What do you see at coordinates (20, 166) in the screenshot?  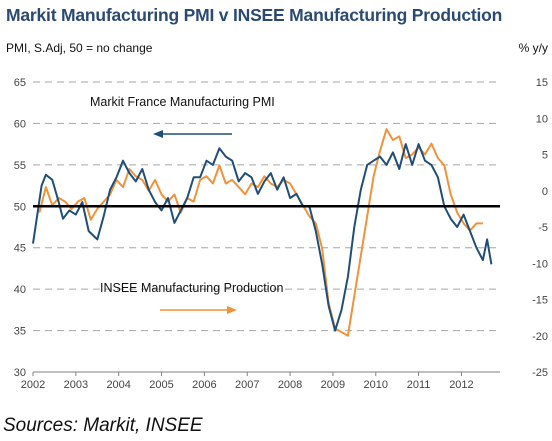 I see `left-tick-label: 55` at bounding box center [20, 166].